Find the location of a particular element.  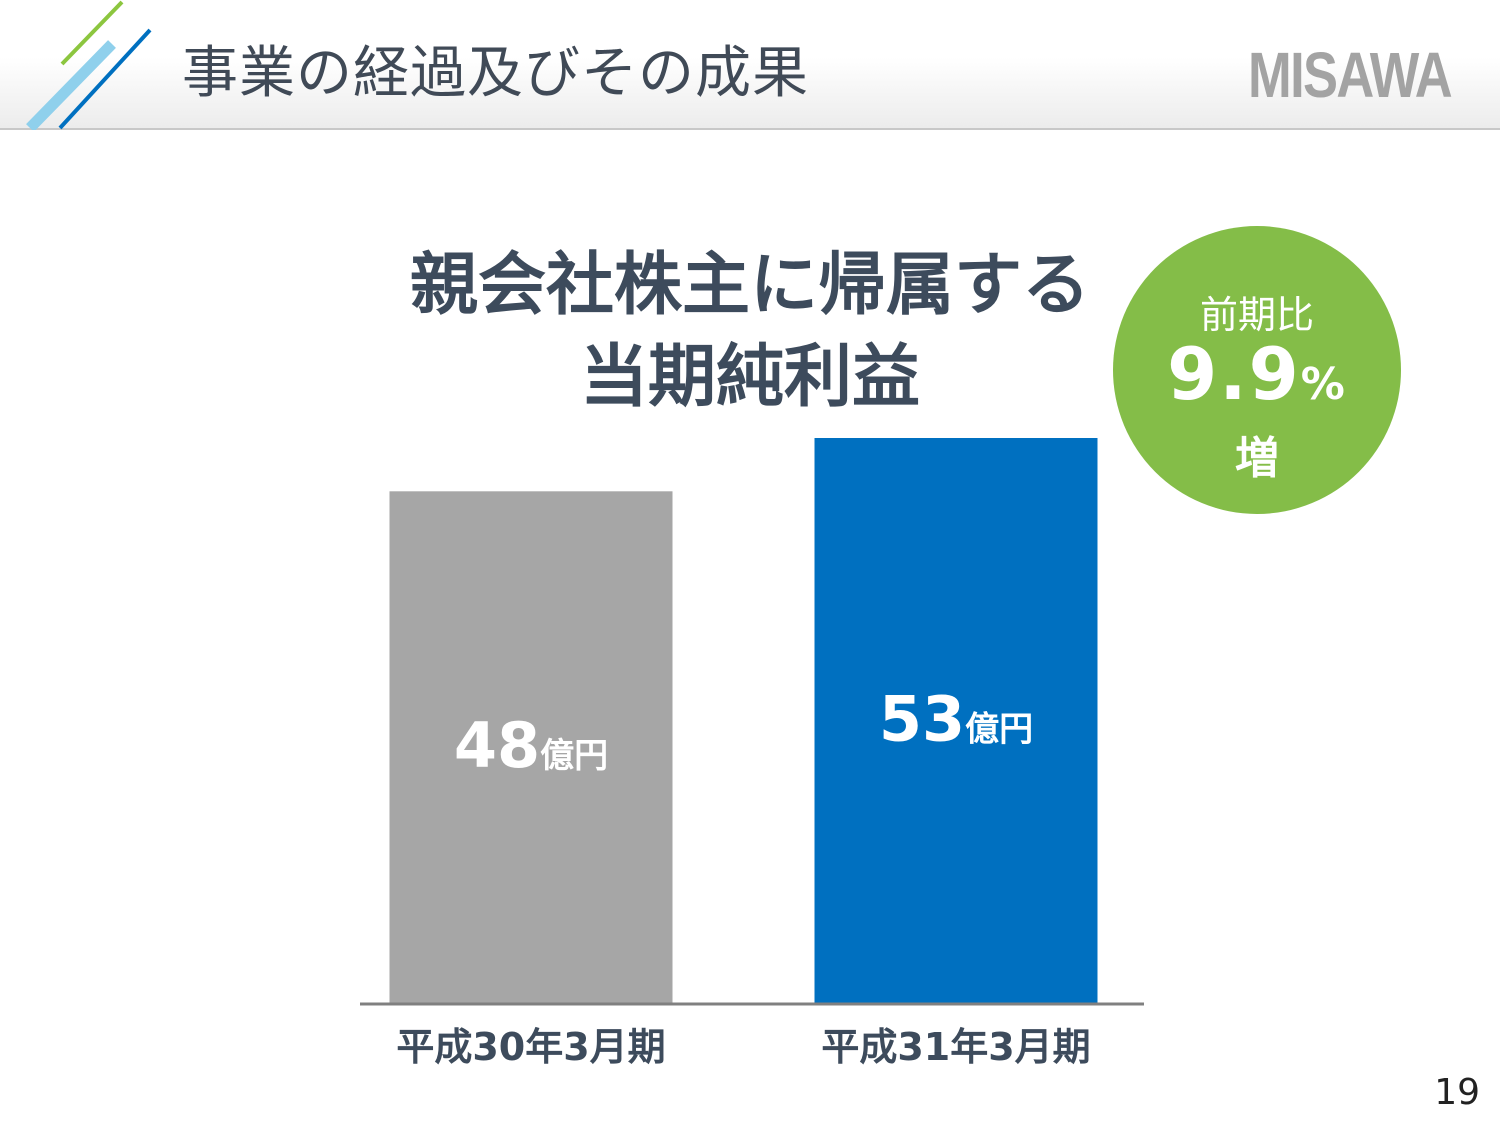

yoy-change-badge: 前期比 9.9% 増 is located at coordinates (1257, 370).